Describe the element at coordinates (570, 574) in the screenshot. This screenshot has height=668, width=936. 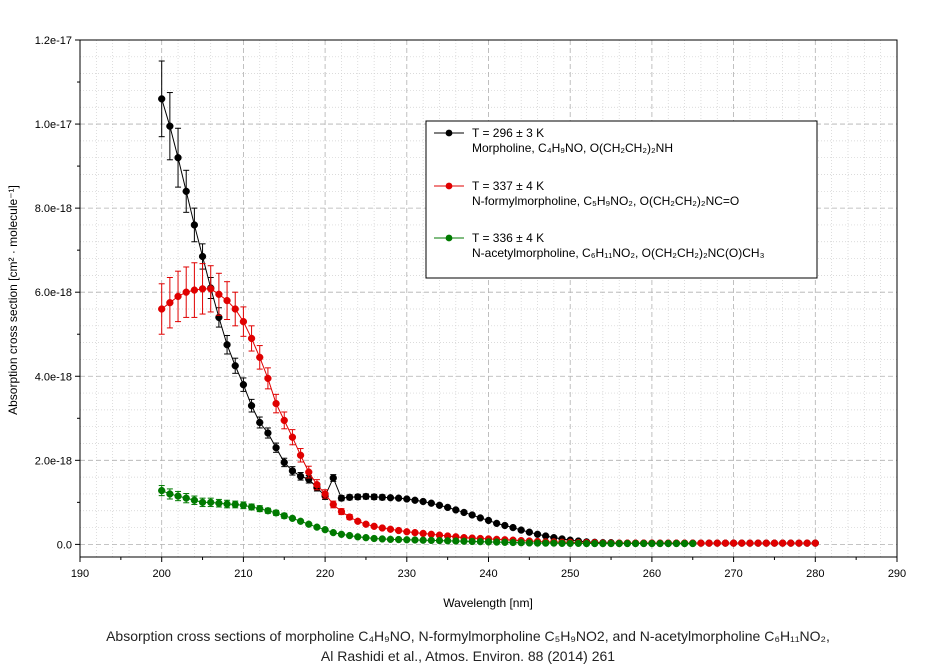
I see `x-tick-label: 250` at that location.